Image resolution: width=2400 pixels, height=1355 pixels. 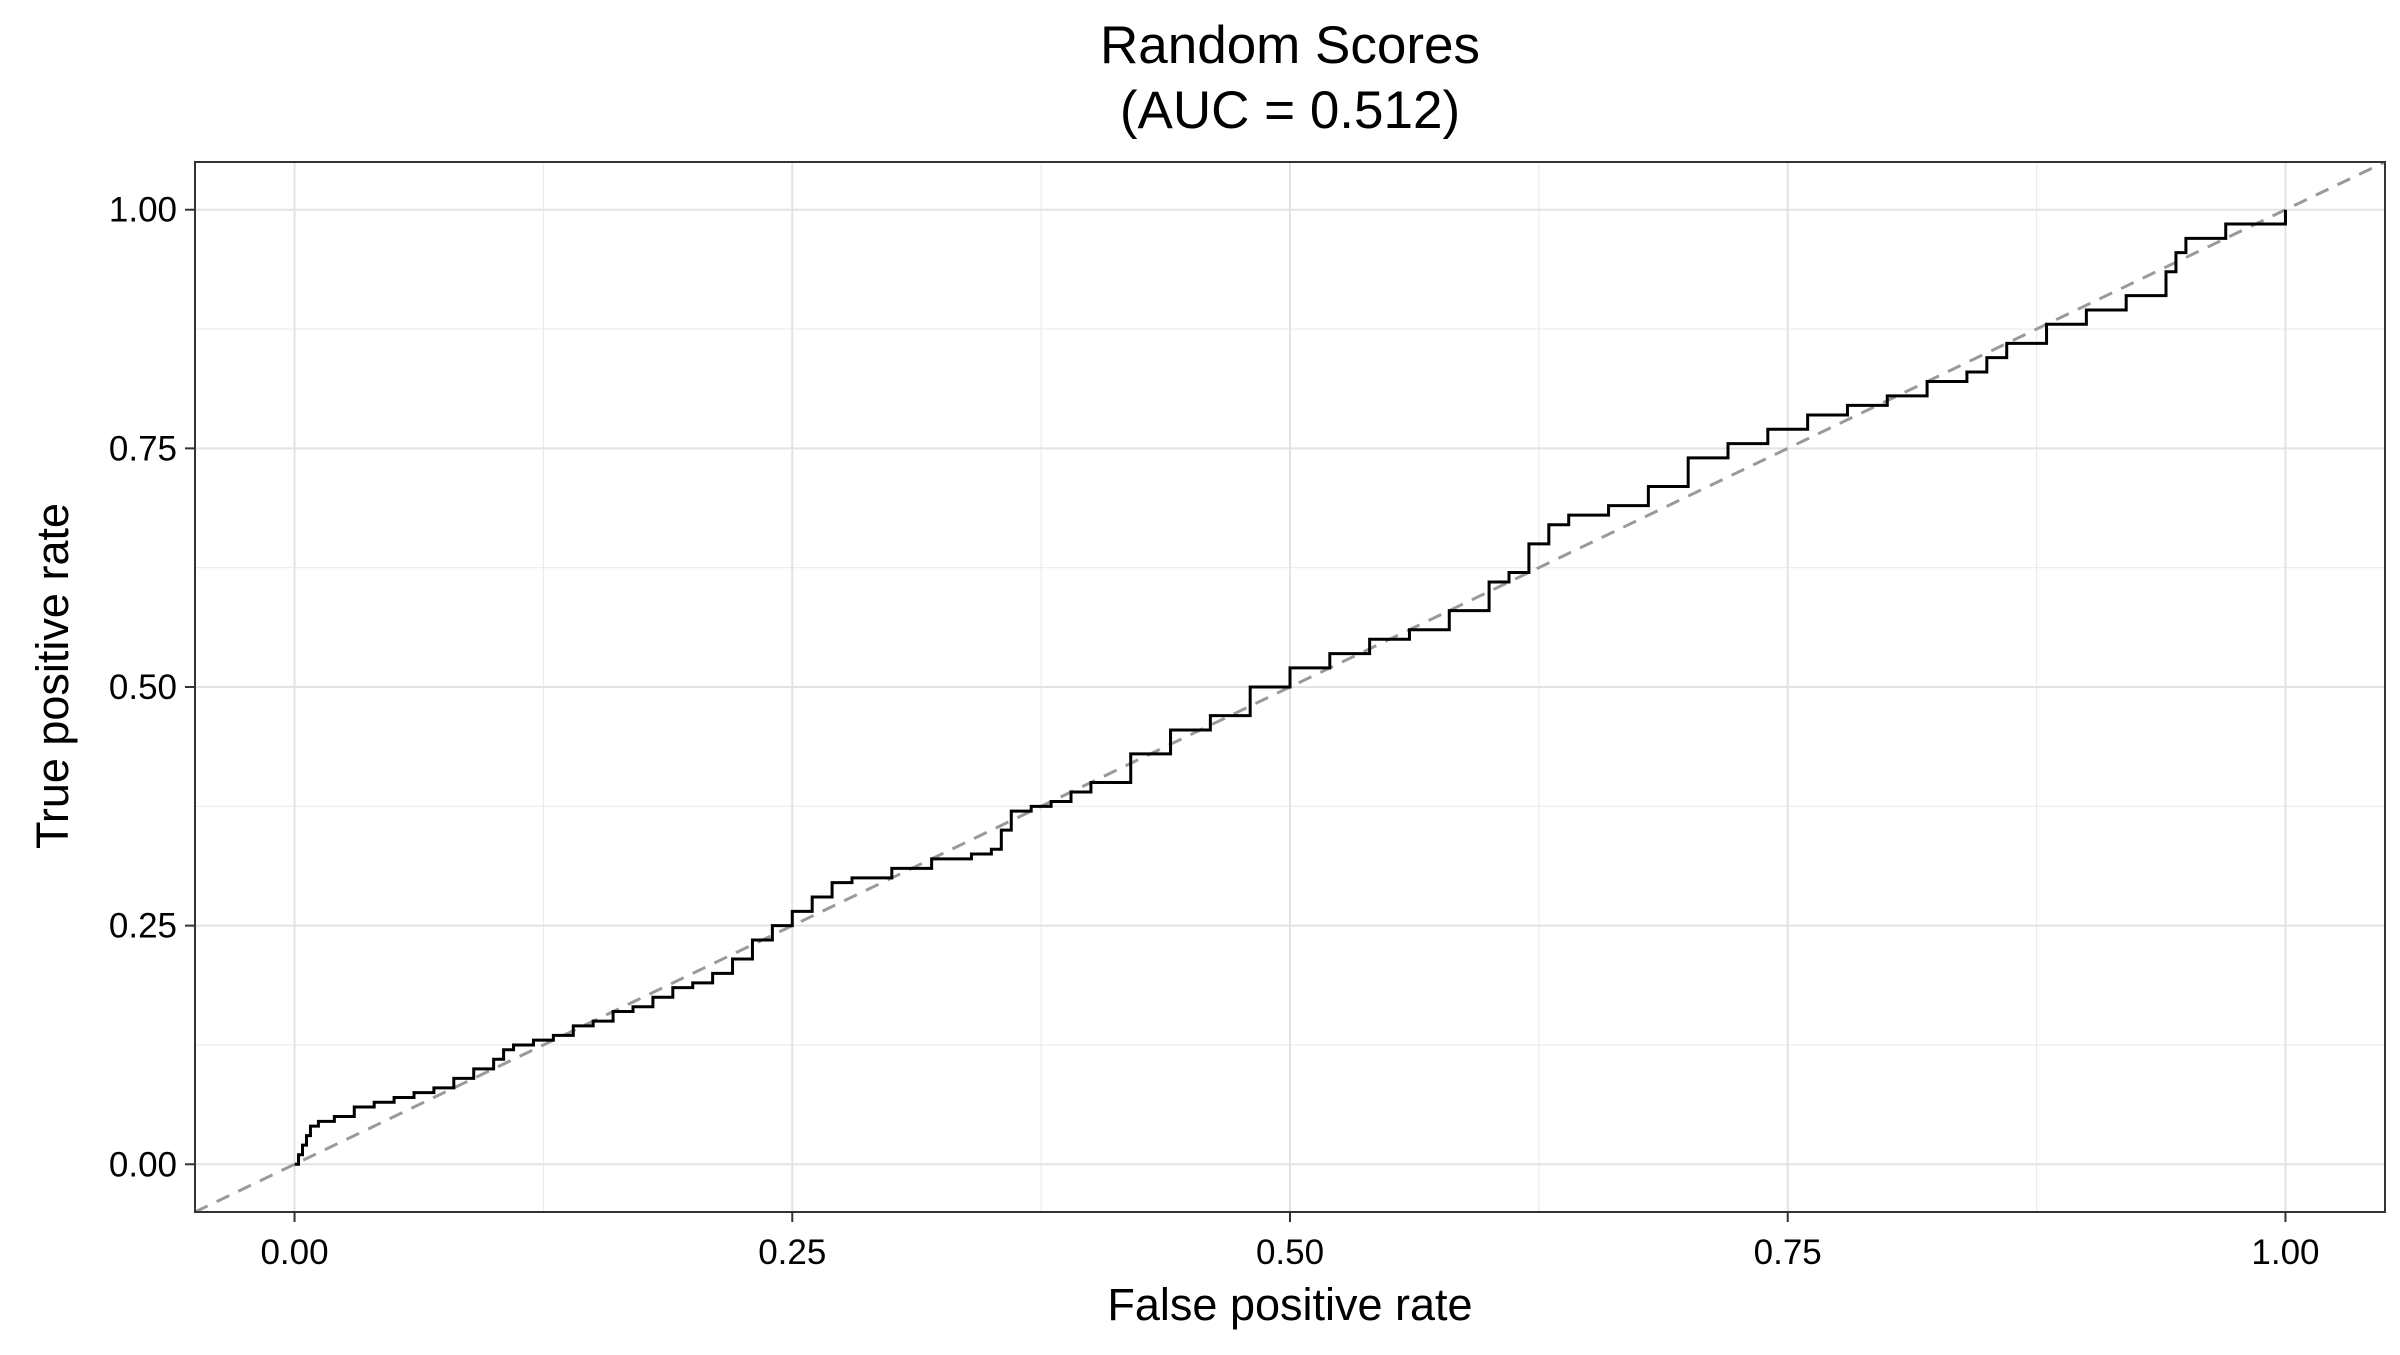 I want to click on x-tick-label: 0.25, so click(x=792, y=1252).